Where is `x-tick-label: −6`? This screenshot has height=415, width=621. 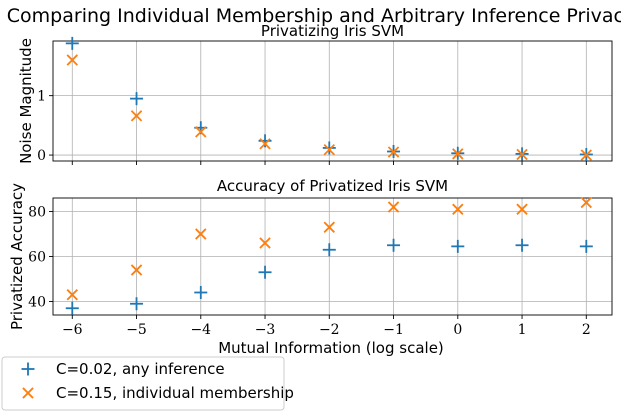 x-tick-label: −6 is located at coordinates (72, 330).